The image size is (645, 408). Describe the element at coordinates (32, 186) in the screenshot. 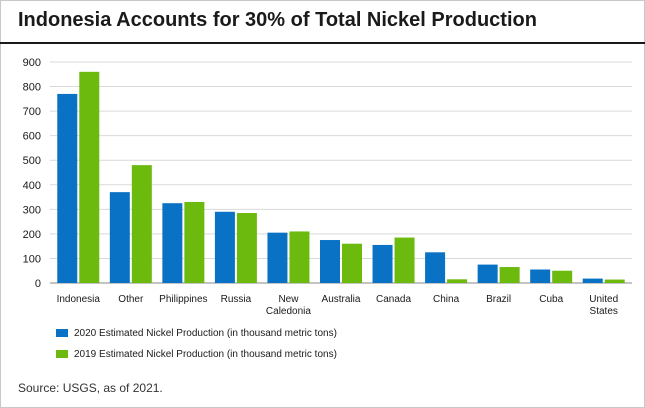

I see `y-tick-label: 400` at that location.